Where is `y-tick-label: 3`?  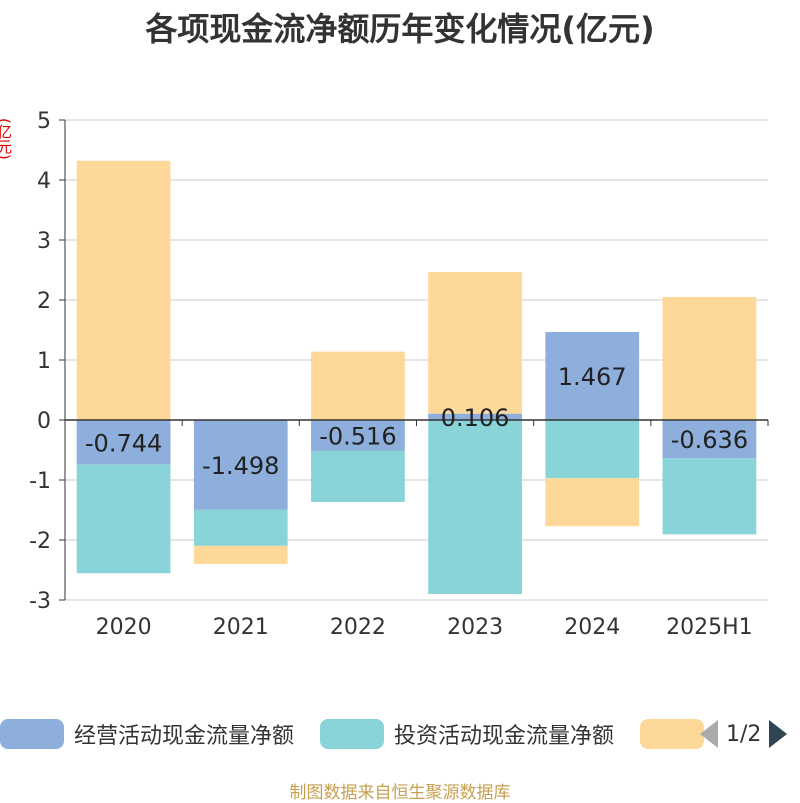 y-tick-label: 3 is located at coordinates (44, 241).